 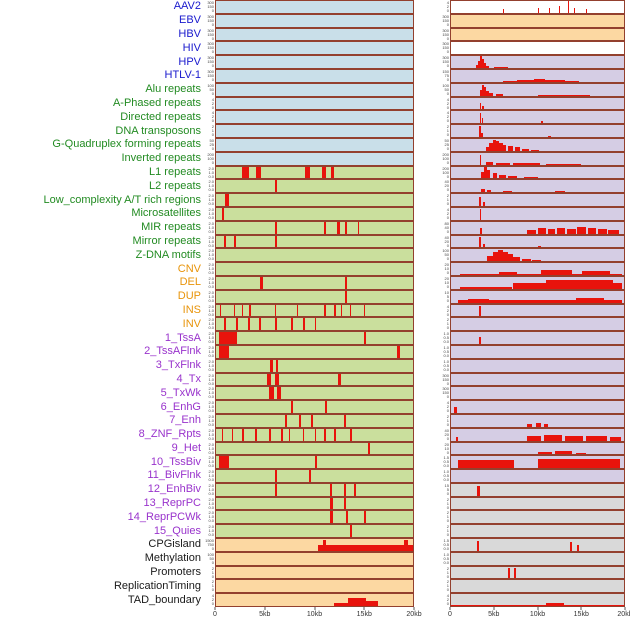 I want to click on y-axis-ticks: 200 100 0, so click(x=209, y=159).